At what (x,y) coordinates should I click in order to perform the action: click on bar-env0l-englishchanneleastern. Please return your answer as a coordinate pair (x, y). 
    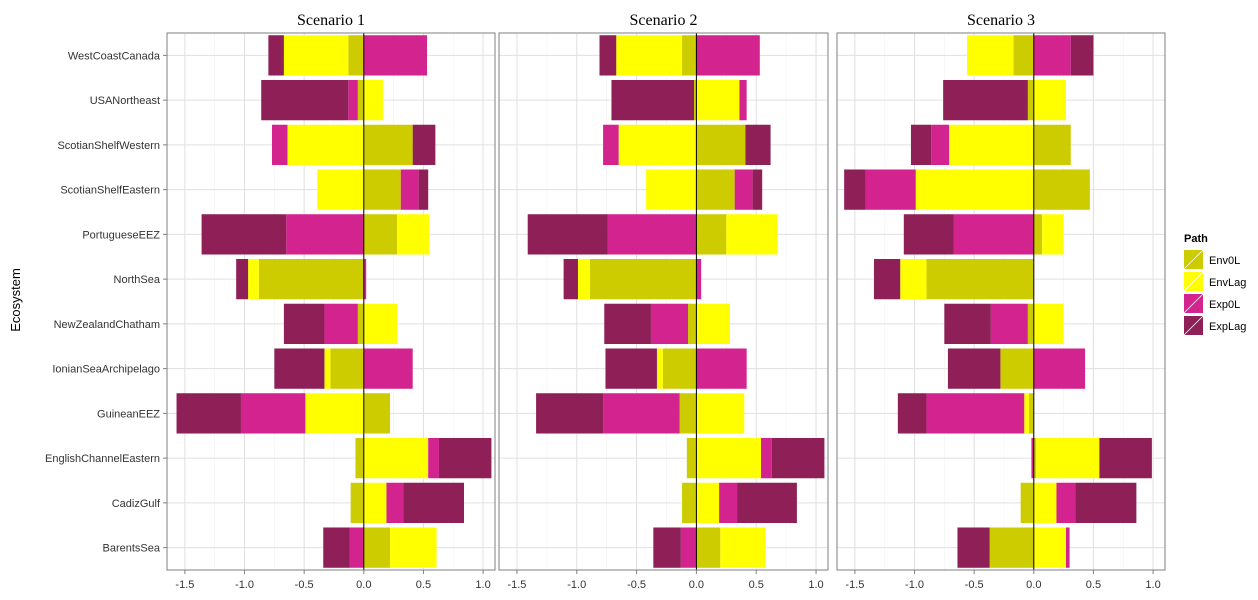
    Looking at the image, I should click on (1035, 458).